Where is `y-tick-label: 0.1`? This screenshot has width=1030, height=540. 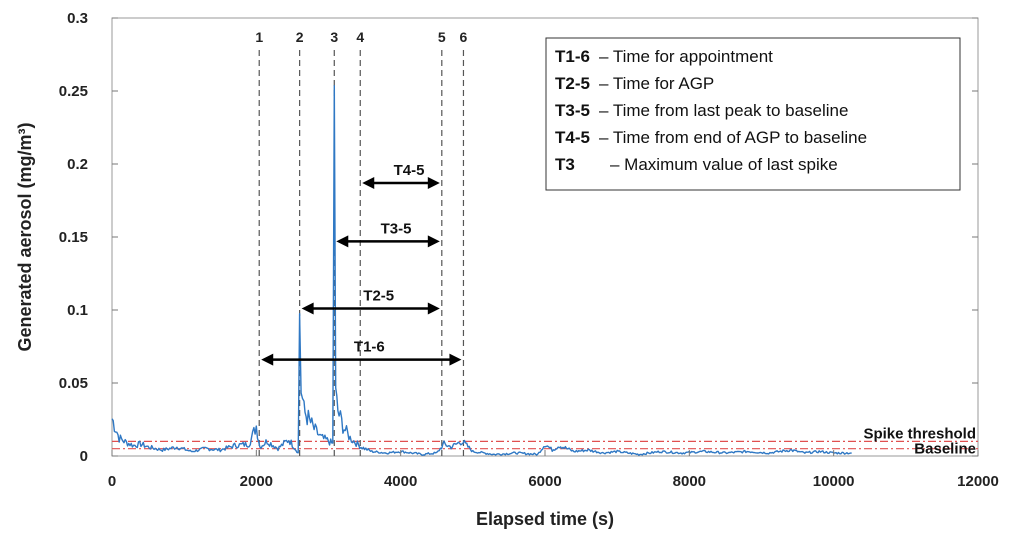
y-tick-label: 0.1 is located at coordinates (77, 310).